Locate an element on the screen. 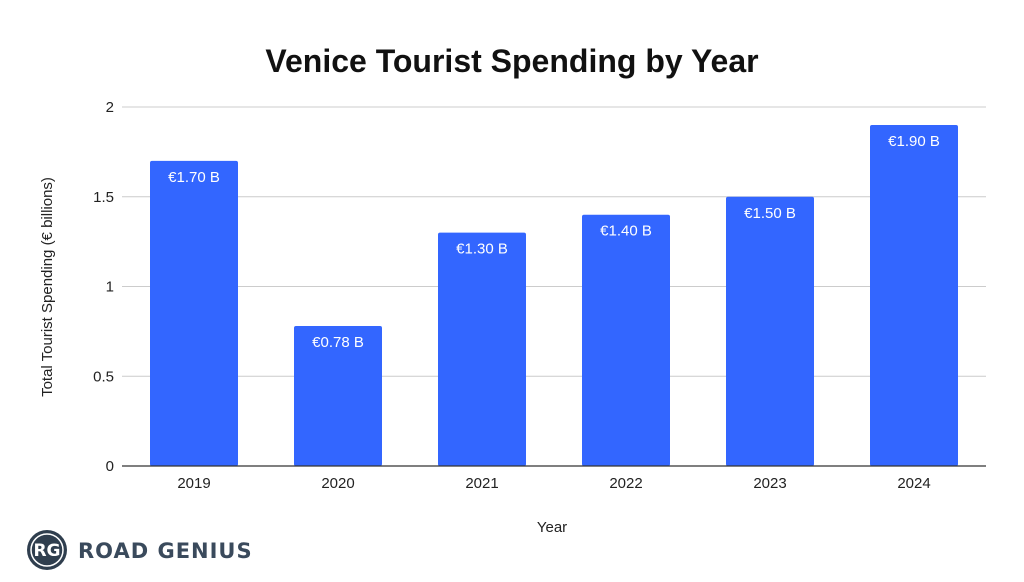  y-tick-label: 1 is located at coordinates (110, 287).